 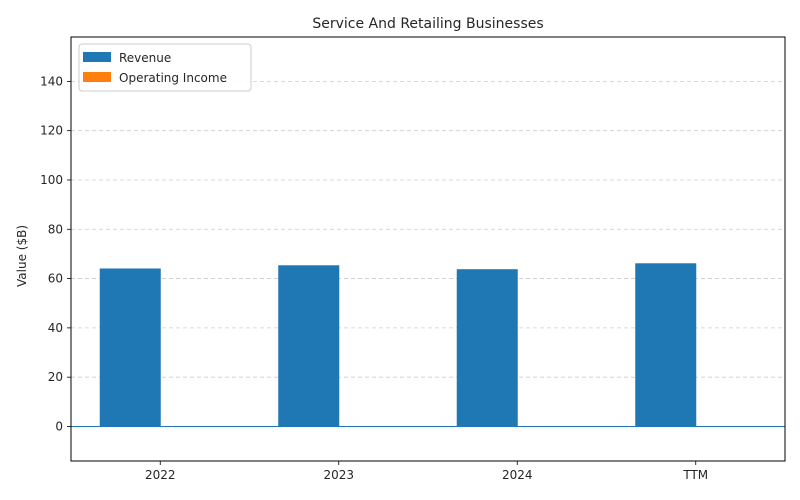 What do you see at coordinates (517, 475) in the screenshot?
I see `x-tick-label: 2024` at bounding box center [517, 475].